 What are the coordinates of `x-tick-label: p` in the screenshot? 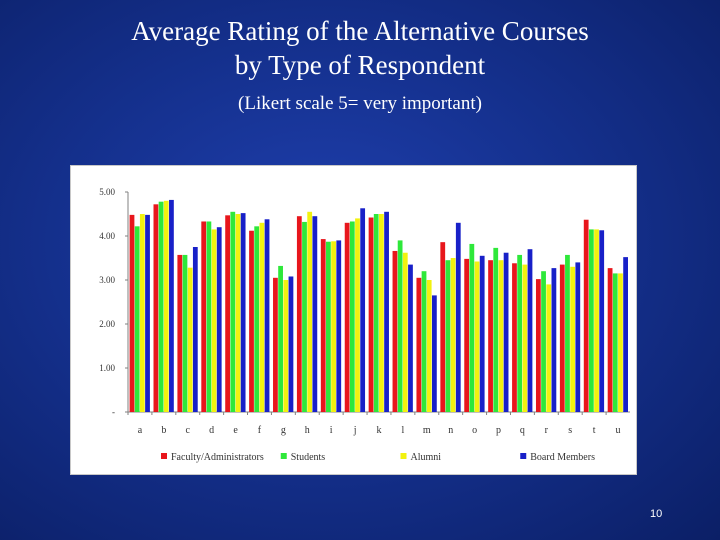 It's located at (498, 430).